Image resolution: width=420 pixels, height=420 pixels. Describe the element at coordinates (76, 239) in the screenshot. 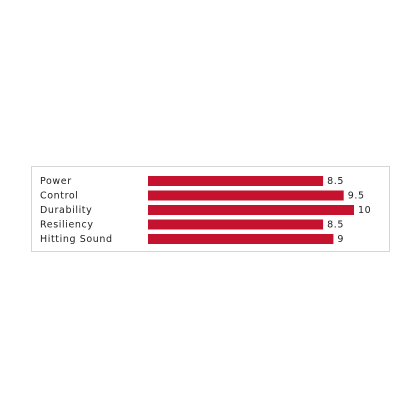

I see `category-label: Hitting Sound` at that location.